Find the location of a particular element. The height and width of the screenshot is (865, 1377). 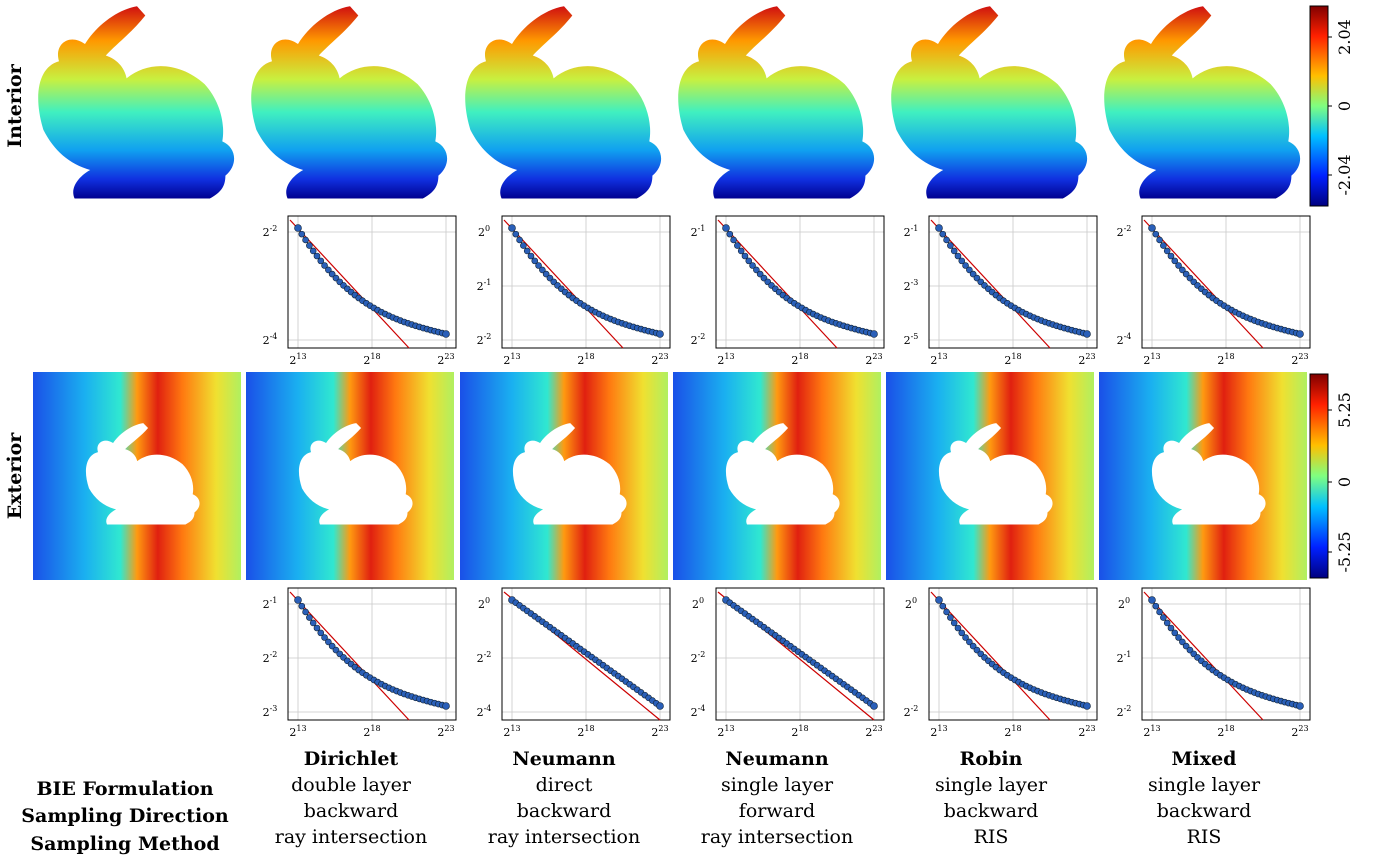

convergence-plot: 213 218 223 2-2 2-4 is located at coordinates (1214, 291).